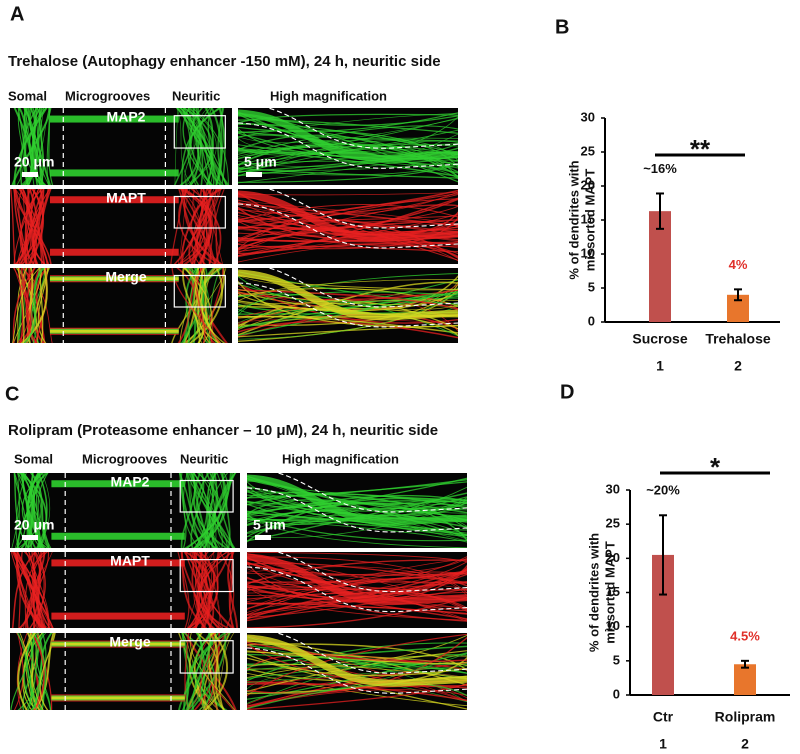 Image resolution: width=800 pixels, height=754 pixels. Describe the element at coordinates (738, 366) in the screenshot. I see `category-number: 2` at that location.